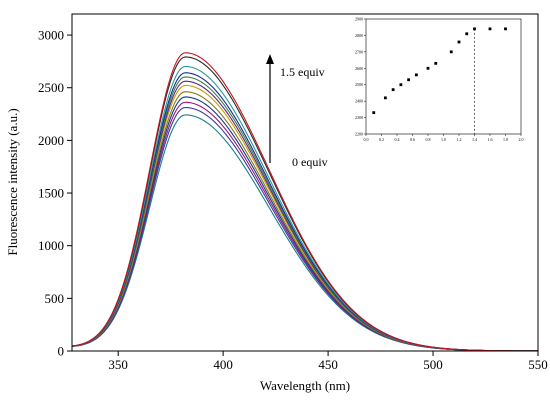 The image size is (550, 401). Describe the element at coordinates (359, 101) in the screenshot. I see `inset-y-tick-label: 2400` at that location.